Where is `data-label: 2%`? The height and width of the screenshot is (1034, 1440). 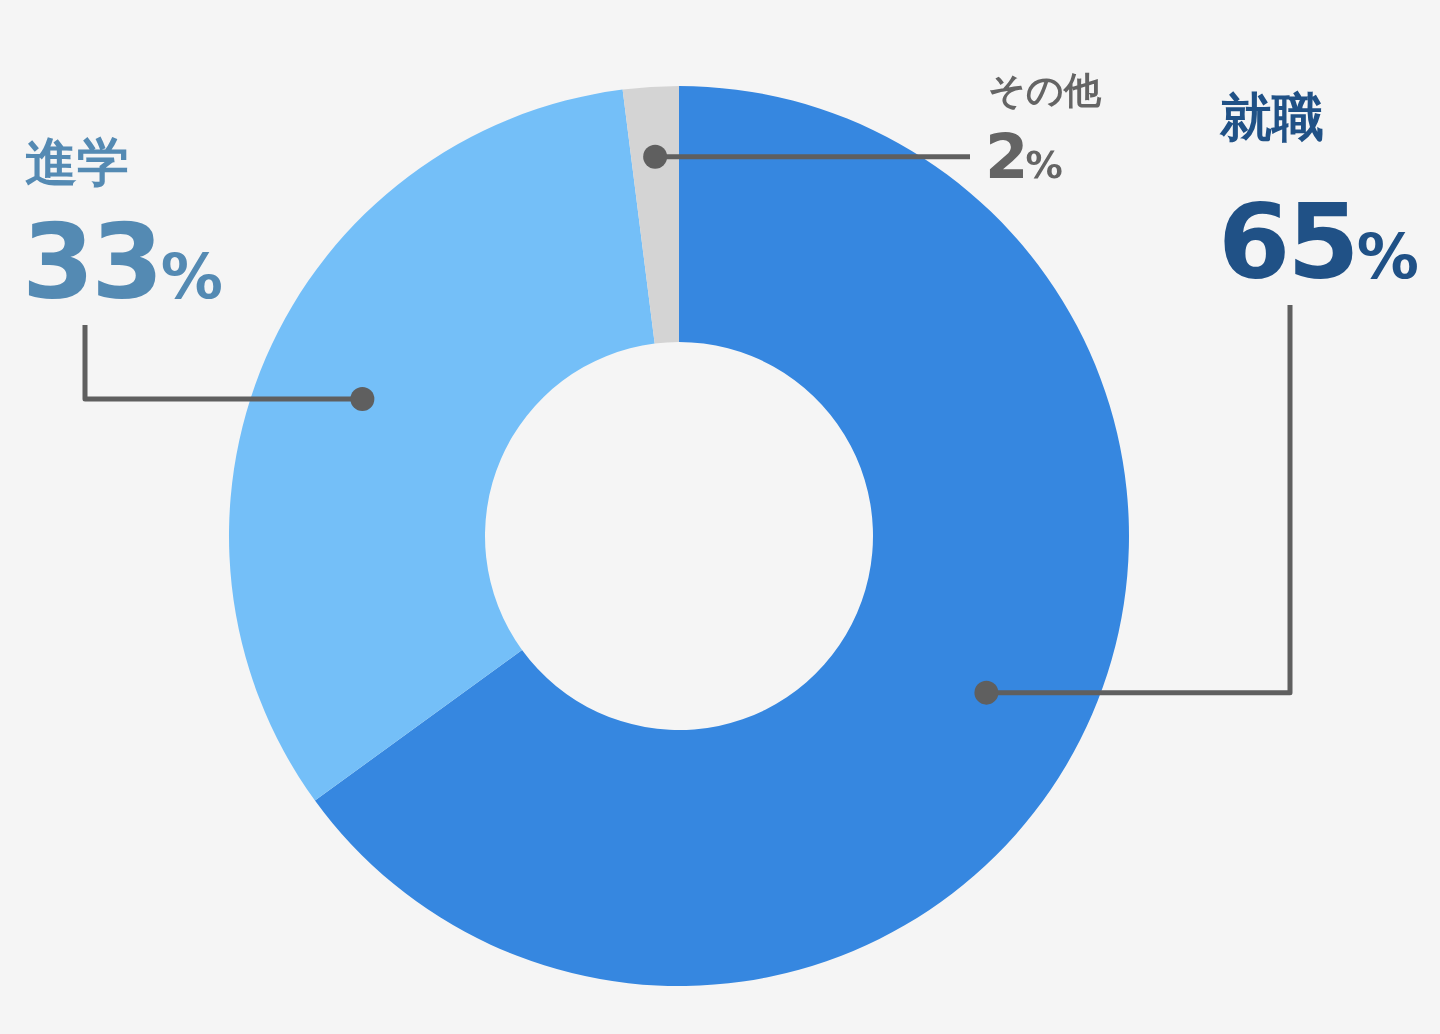
data-label: 2% is located at coordinates (1024, 156).